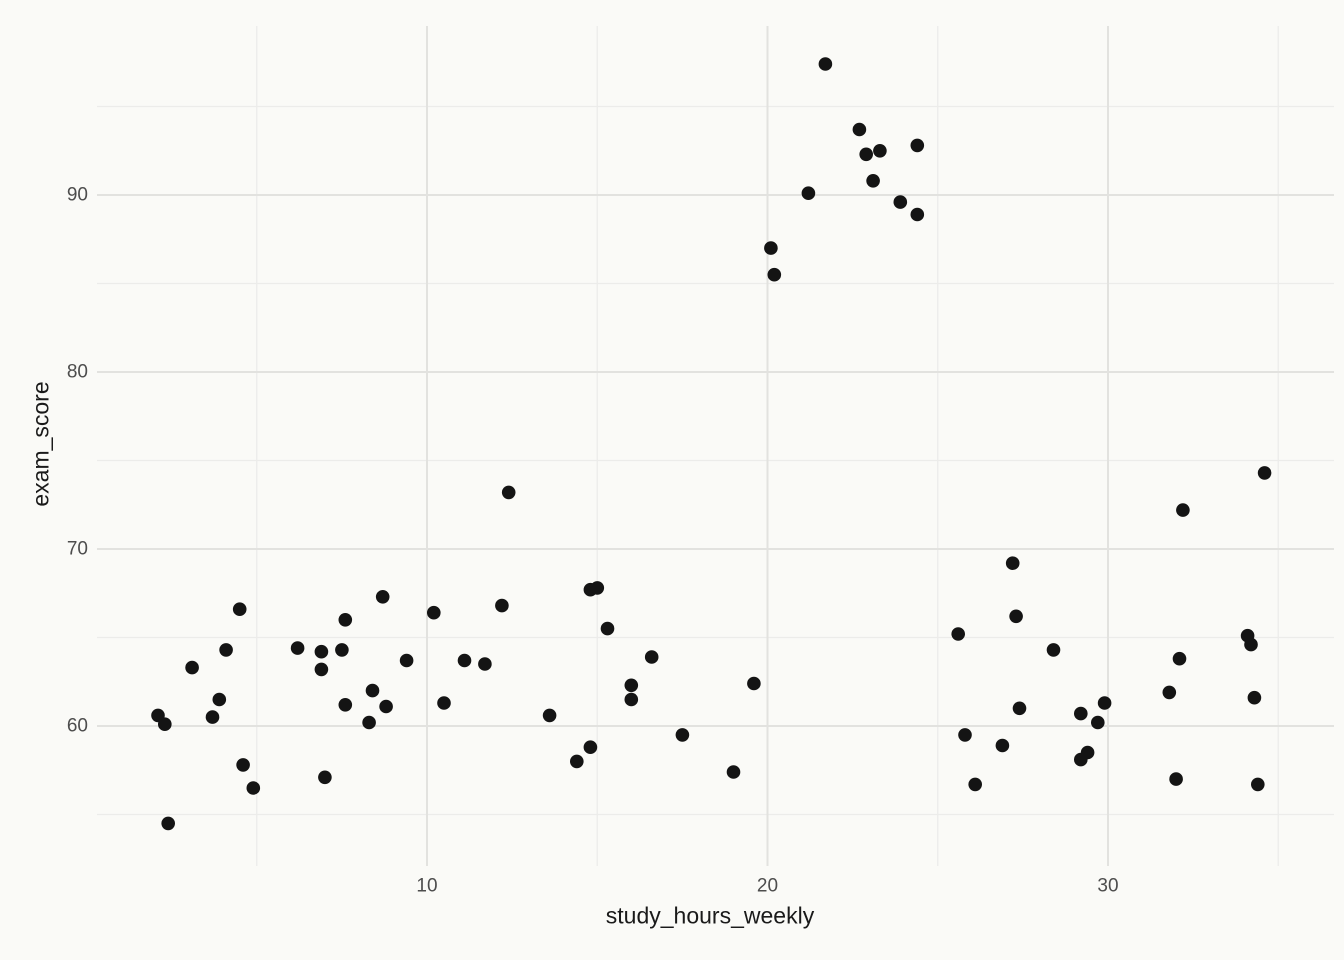  I want to click on x-tick-label: 10, so click(427, 886).